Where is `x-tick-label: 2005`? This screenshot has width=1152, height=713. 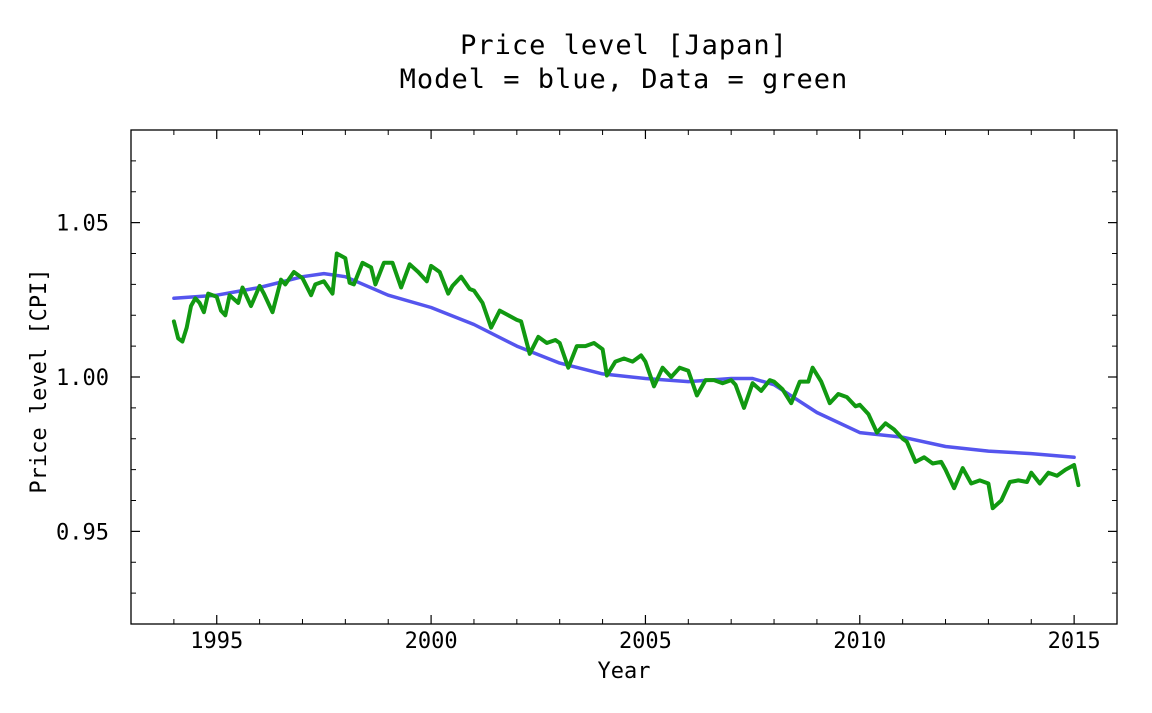 x-tick-label: 2005 is located at coordinates (645, 641).